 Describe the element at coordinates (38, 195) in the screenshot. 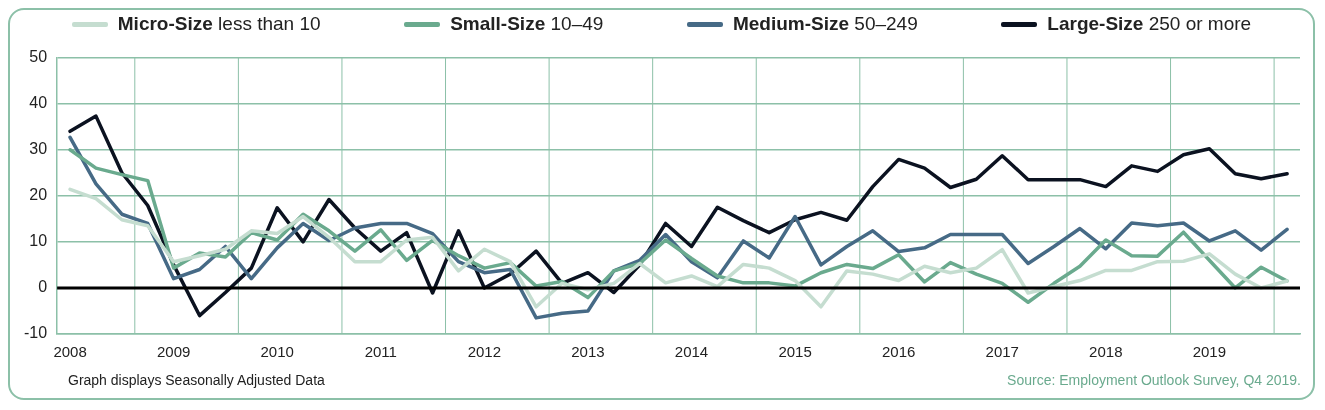

I see `y-tick-label: 20` at that location.